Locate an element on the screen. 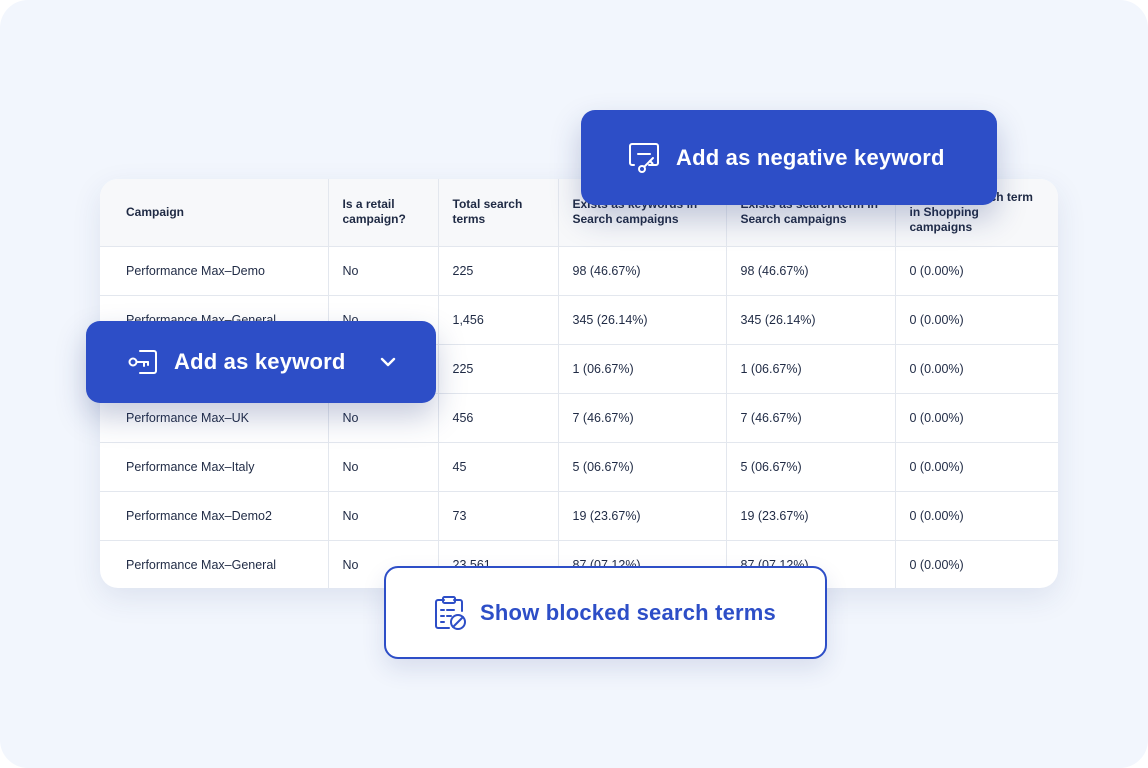 This screenshot has width=1148, height=768. cell-total: 1,456 is located at coordinates (498, 320).